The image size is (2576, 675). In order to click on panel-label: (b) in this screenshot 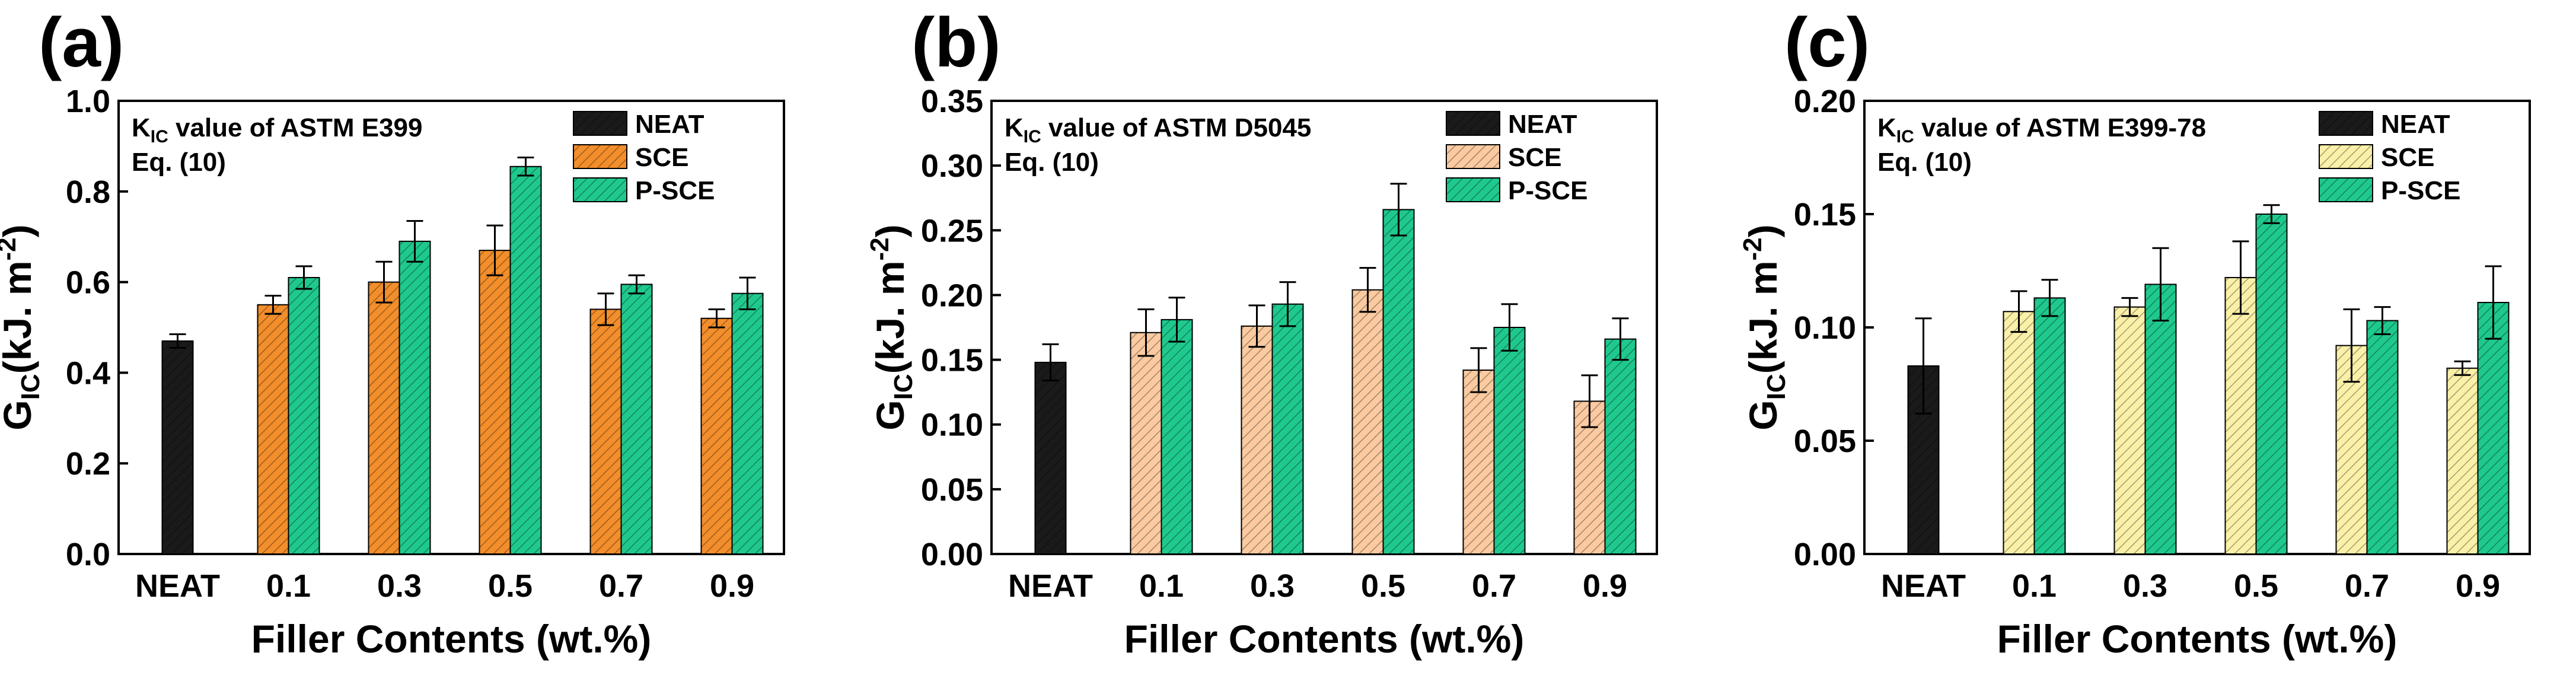, I will do `click(956, 43)`.